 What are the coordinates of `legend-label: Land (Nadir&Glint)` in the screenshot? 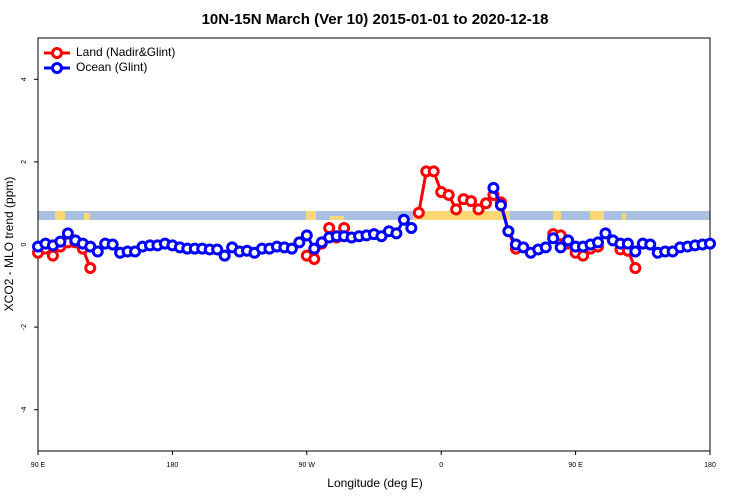 It's located at (125, 52).